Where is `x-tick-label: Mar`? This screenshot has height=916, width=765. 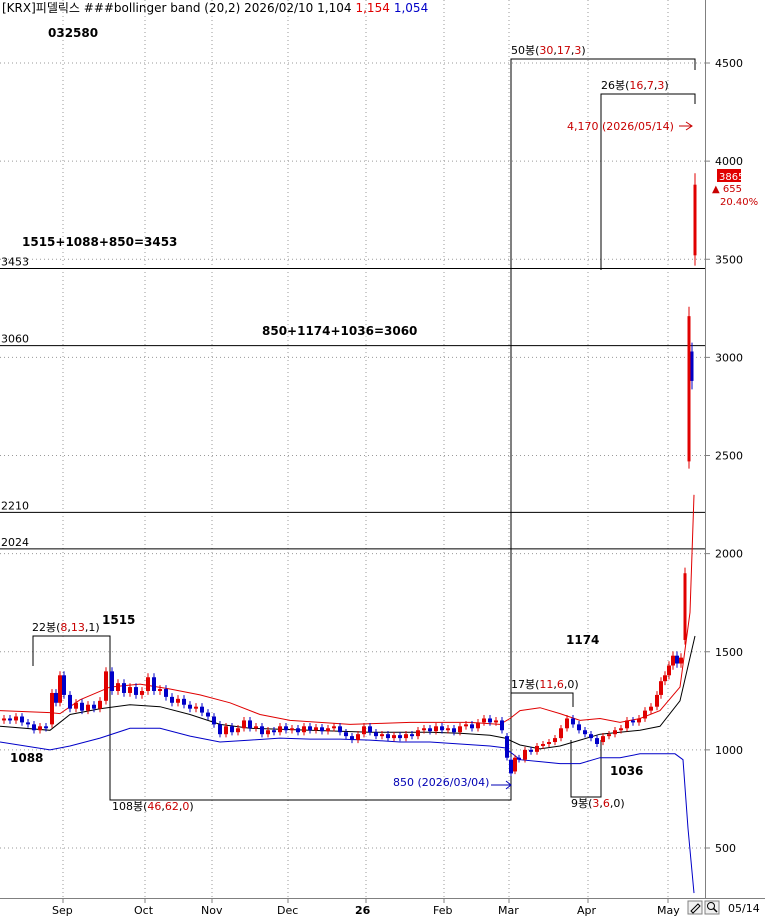
x-tick-label: Mar is located at coordinates (508, 910).